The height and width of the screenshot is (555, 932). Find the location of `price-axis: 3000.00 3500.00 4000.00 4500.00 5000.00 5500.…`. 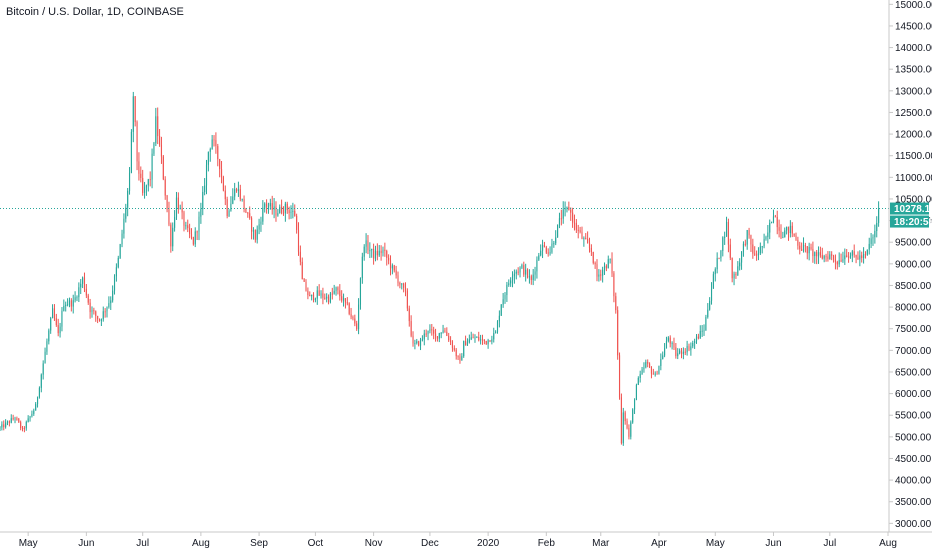

price-axis: 3000.00 3500.00 4000.00 4500.00 5000.00 5500.… is located at coordinates (910, 266).